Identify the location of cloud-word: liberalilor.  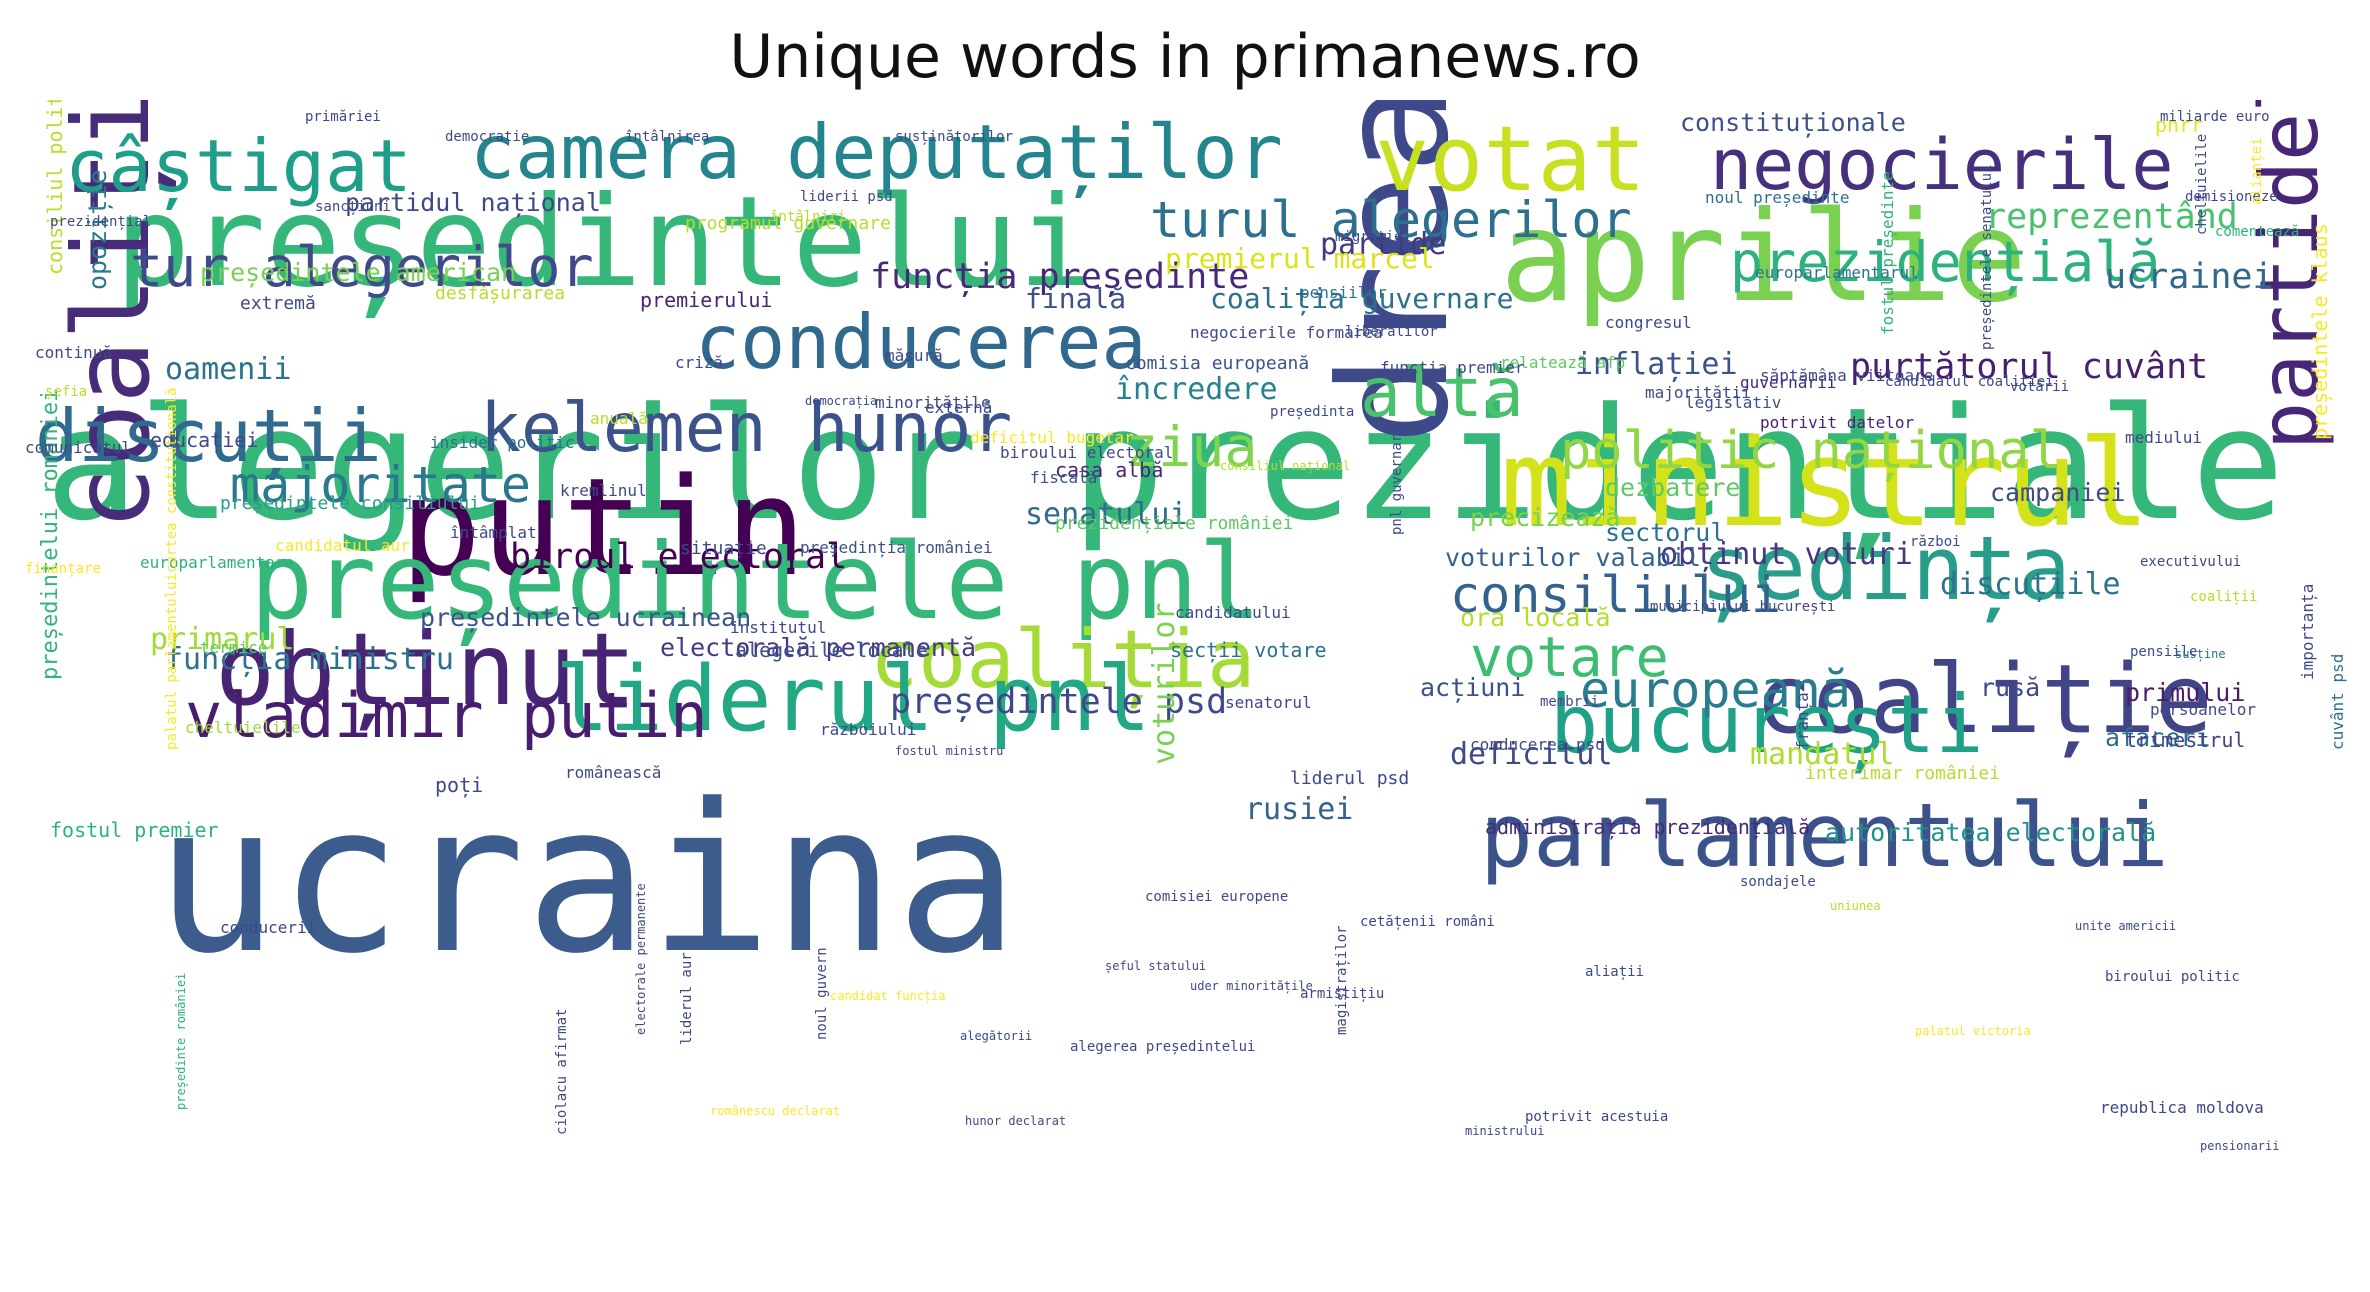
(1391, 332).